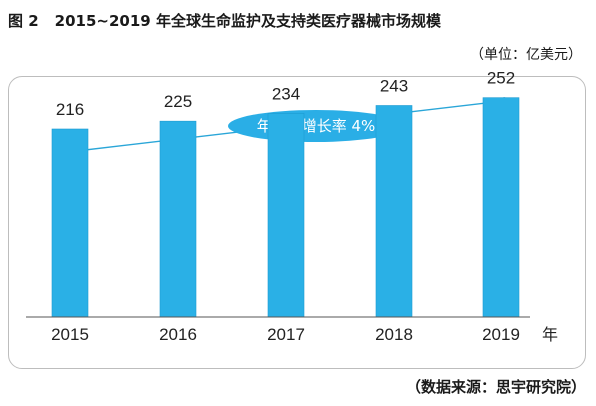 This screenshot has height=406, width=596. What do you see at coordinates (286, 93) in the screenshot?
I see `value-label-2017: 234` at bounding box center [286, 93].